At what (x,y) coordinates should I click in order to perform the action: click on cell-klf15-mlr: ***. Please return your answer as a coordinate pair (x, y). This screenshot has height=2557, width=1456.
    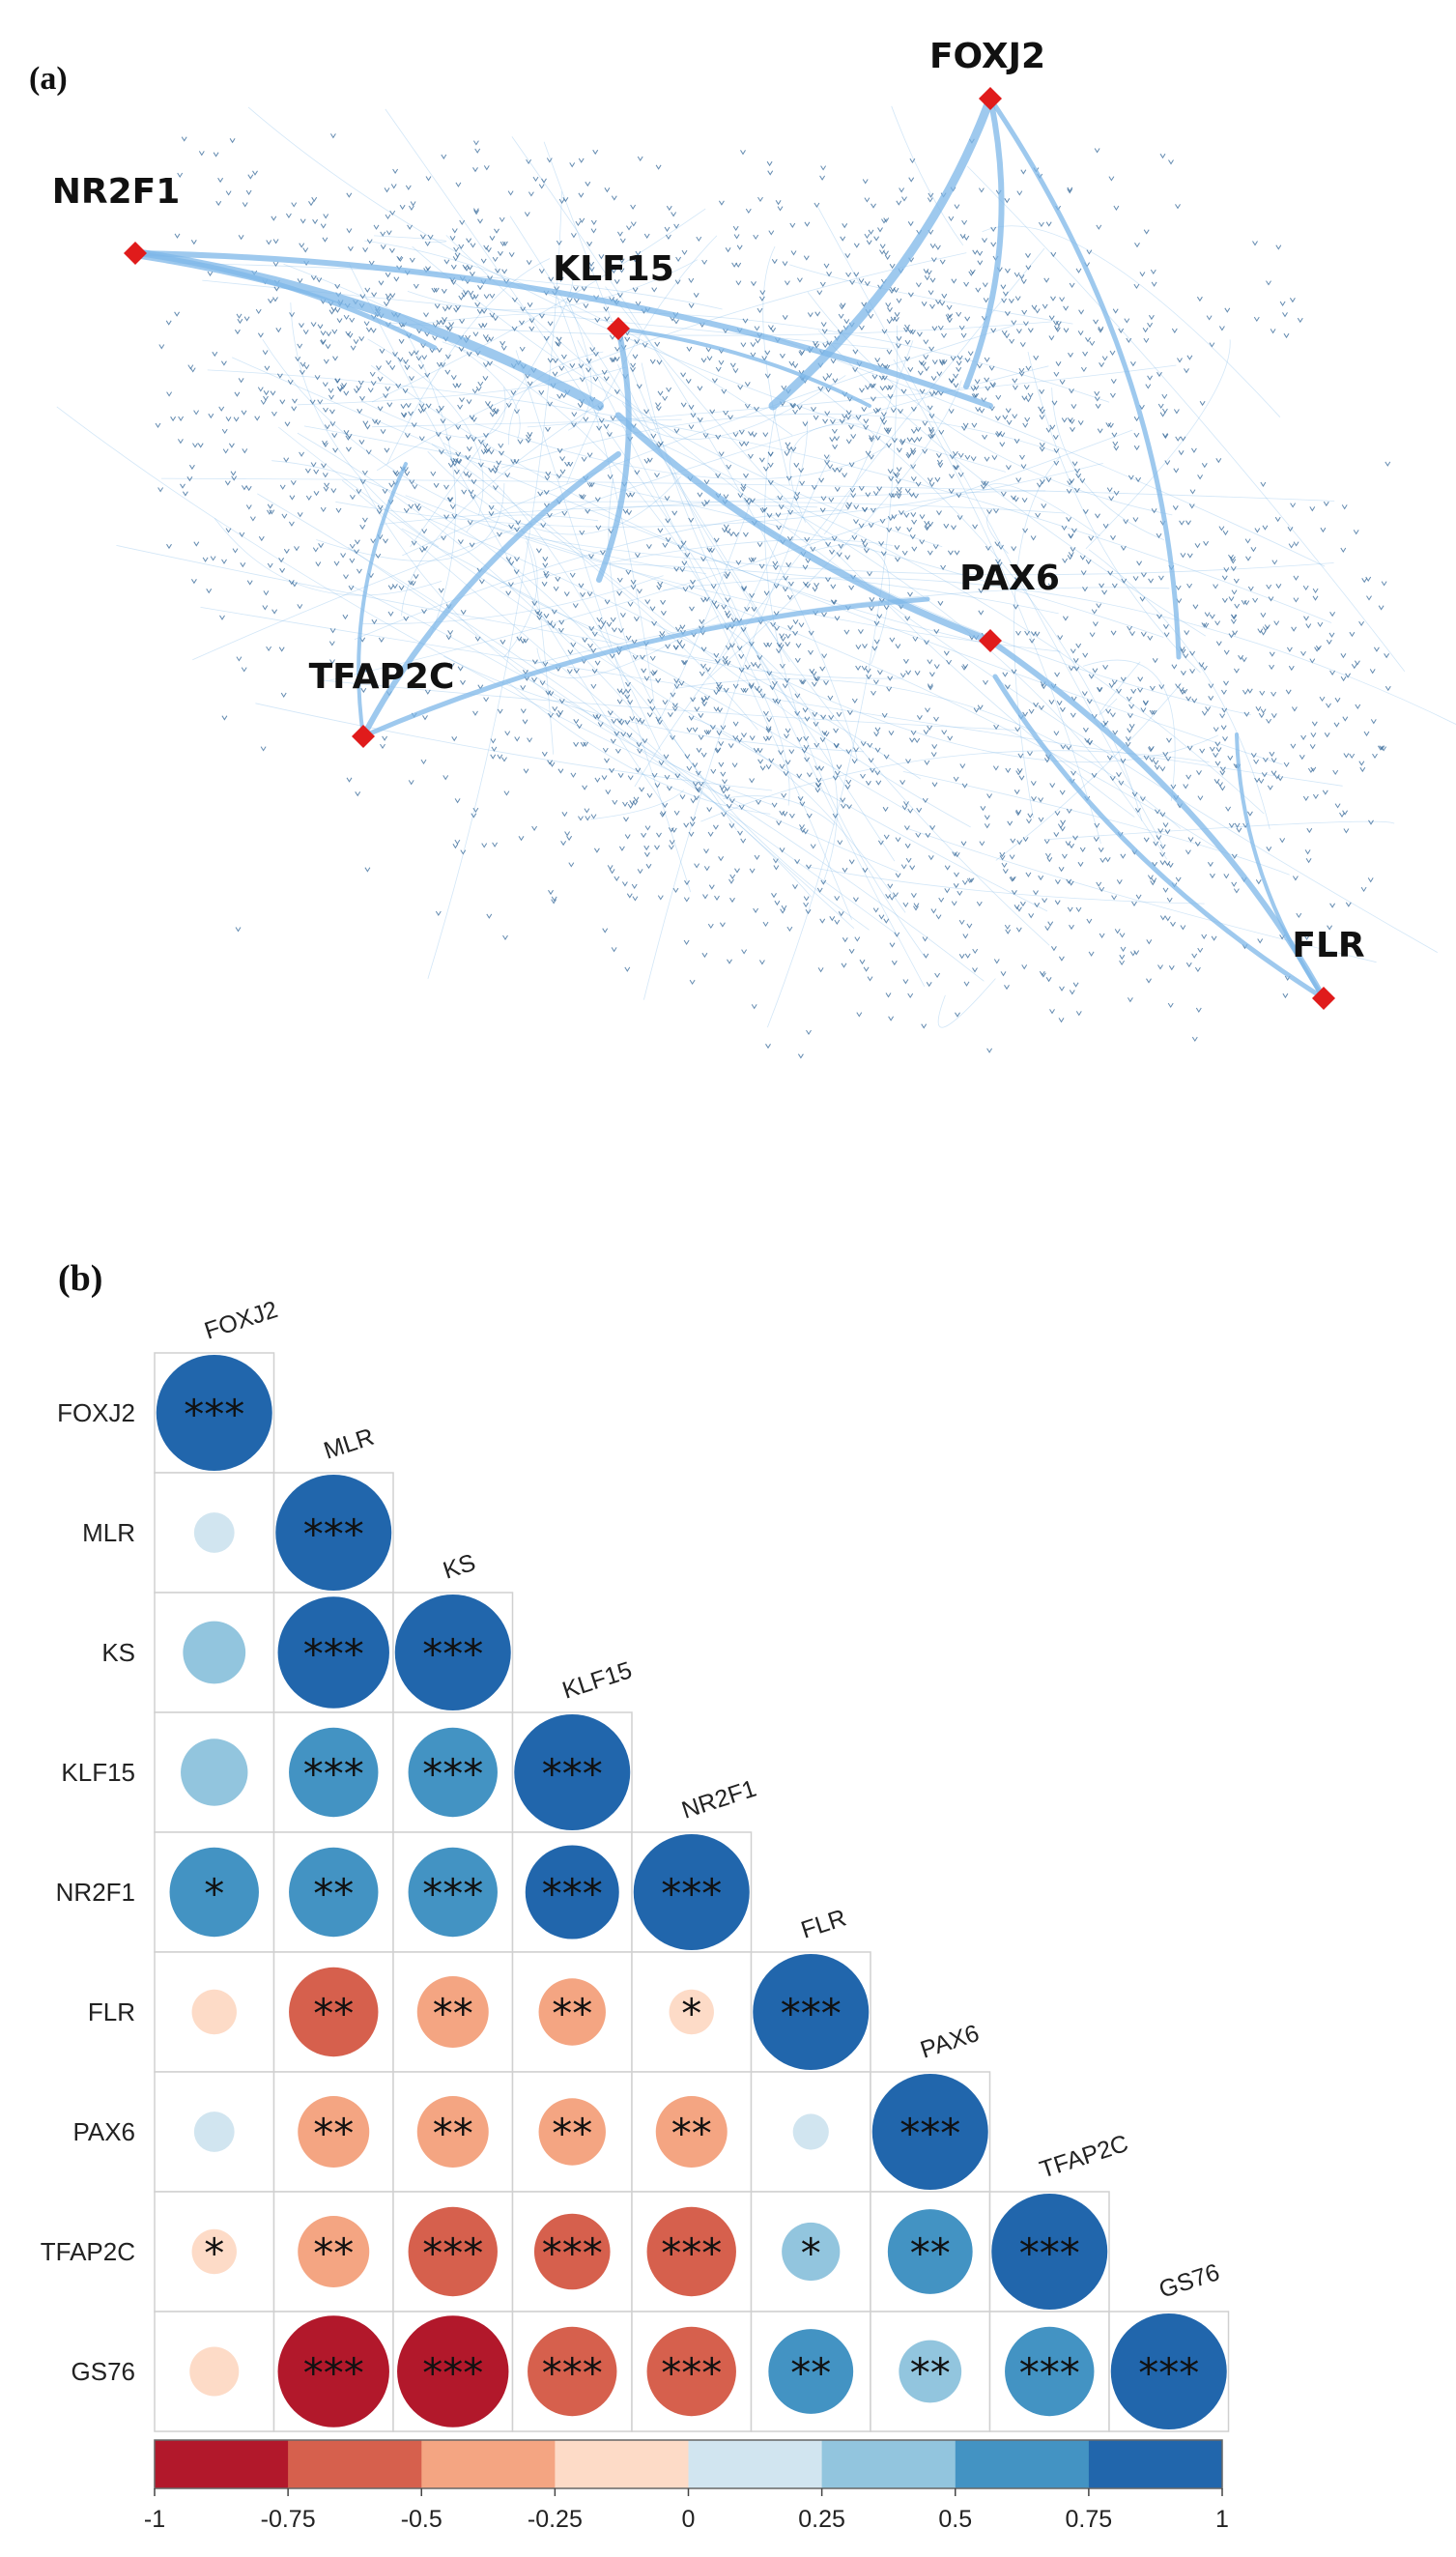
    Looking at the image, I should click on (333, 1772).